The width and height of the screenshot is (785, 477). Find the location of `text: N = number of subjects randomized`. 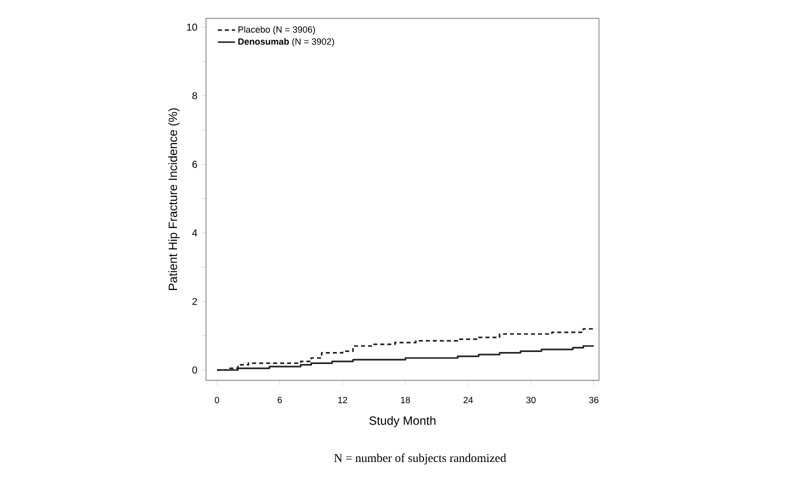

text: N = number of subjects randomized is located at coordinates (420, 459).